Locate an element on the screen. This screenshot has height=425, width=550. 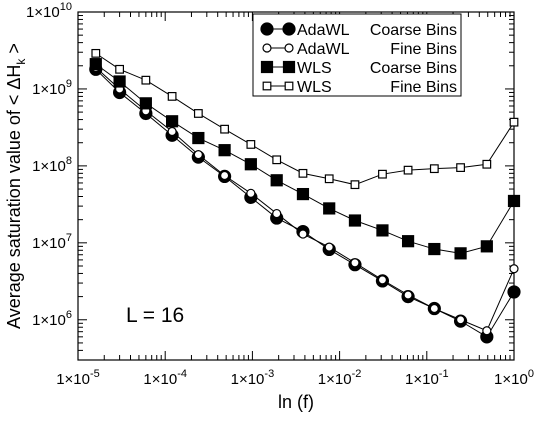
y-tick-label: 1×10¹⁰ is located at coordinates (49, 11).